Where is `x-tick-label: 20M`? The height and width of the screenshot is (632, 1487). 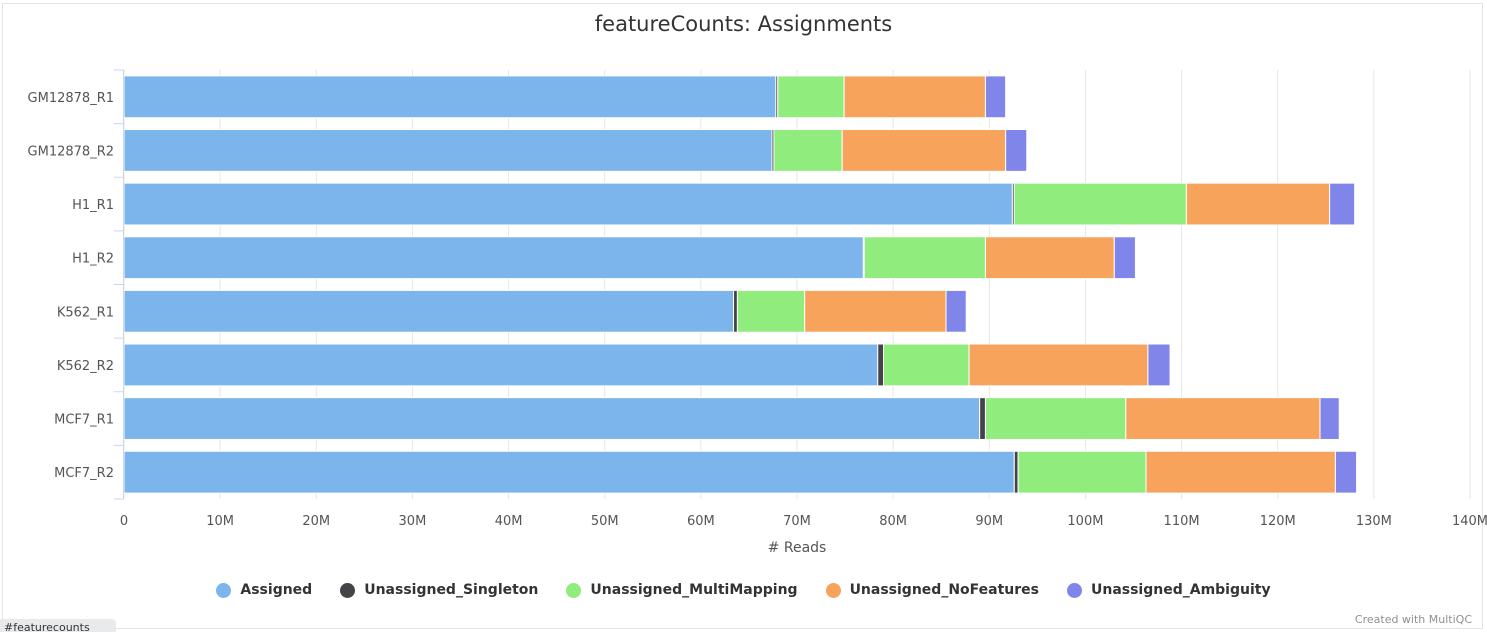
x-tick-label: 20M is located at coordinates (316, 521).